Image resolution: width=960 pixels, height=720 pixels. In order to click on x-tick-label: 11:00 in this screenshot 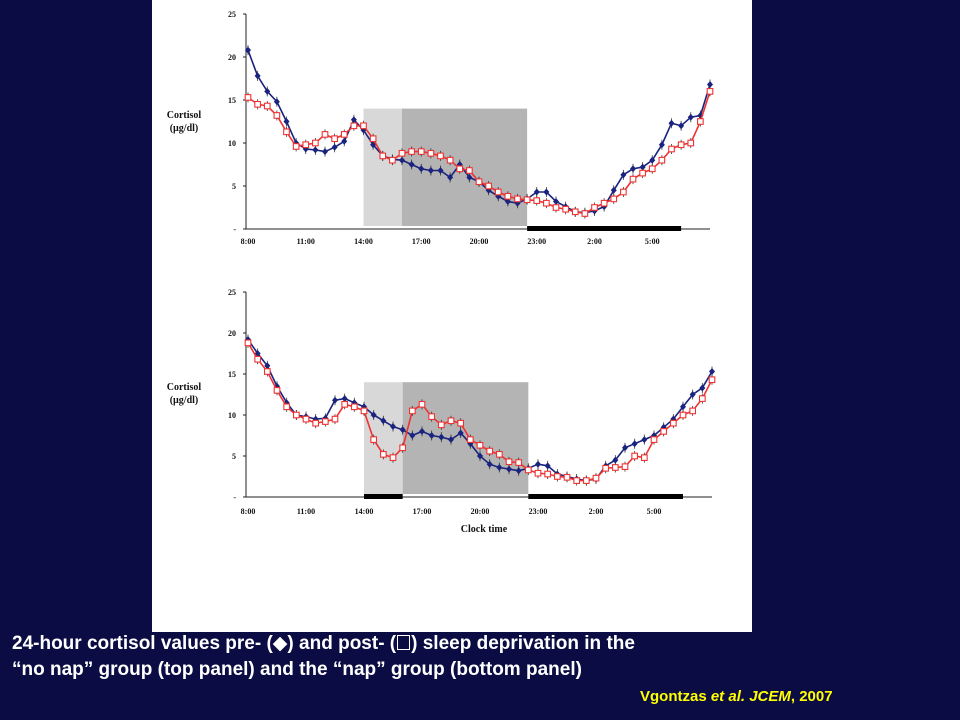, I will do `click(306, 511)`.